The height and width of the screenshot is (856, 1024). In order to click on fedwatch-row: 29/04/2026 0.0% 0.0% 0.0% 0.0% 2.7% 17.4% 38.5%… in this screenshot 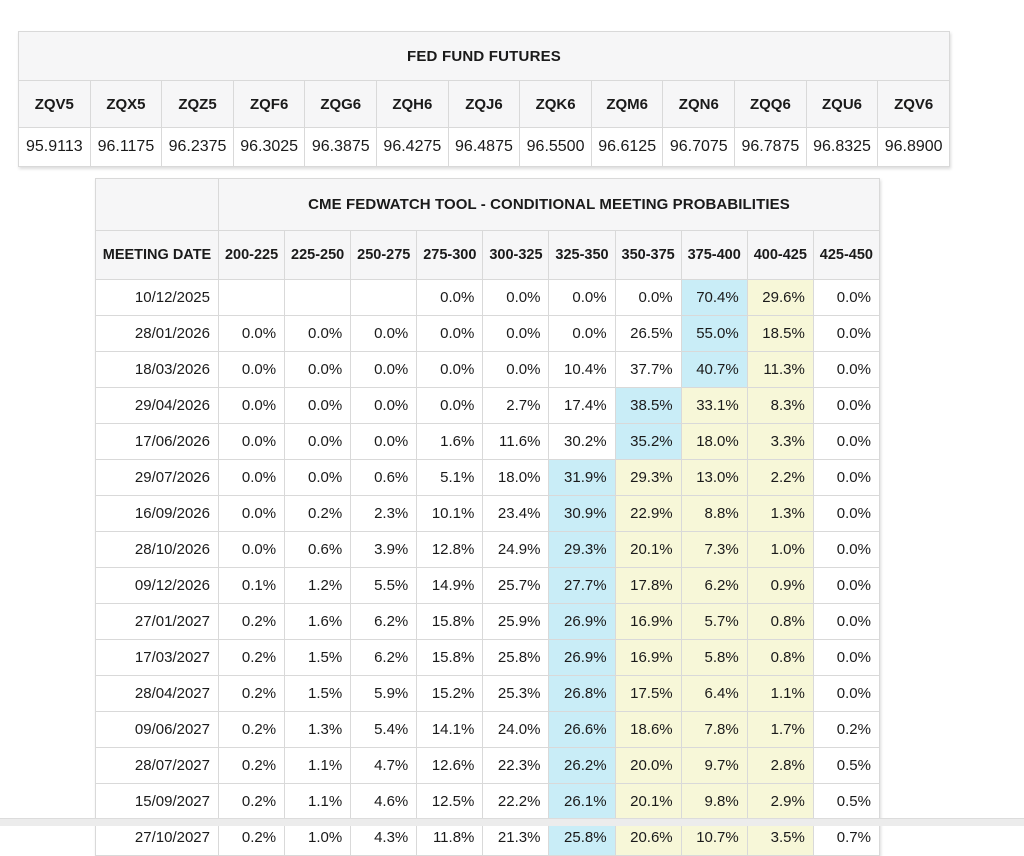, I will do `click(487, 405)`.